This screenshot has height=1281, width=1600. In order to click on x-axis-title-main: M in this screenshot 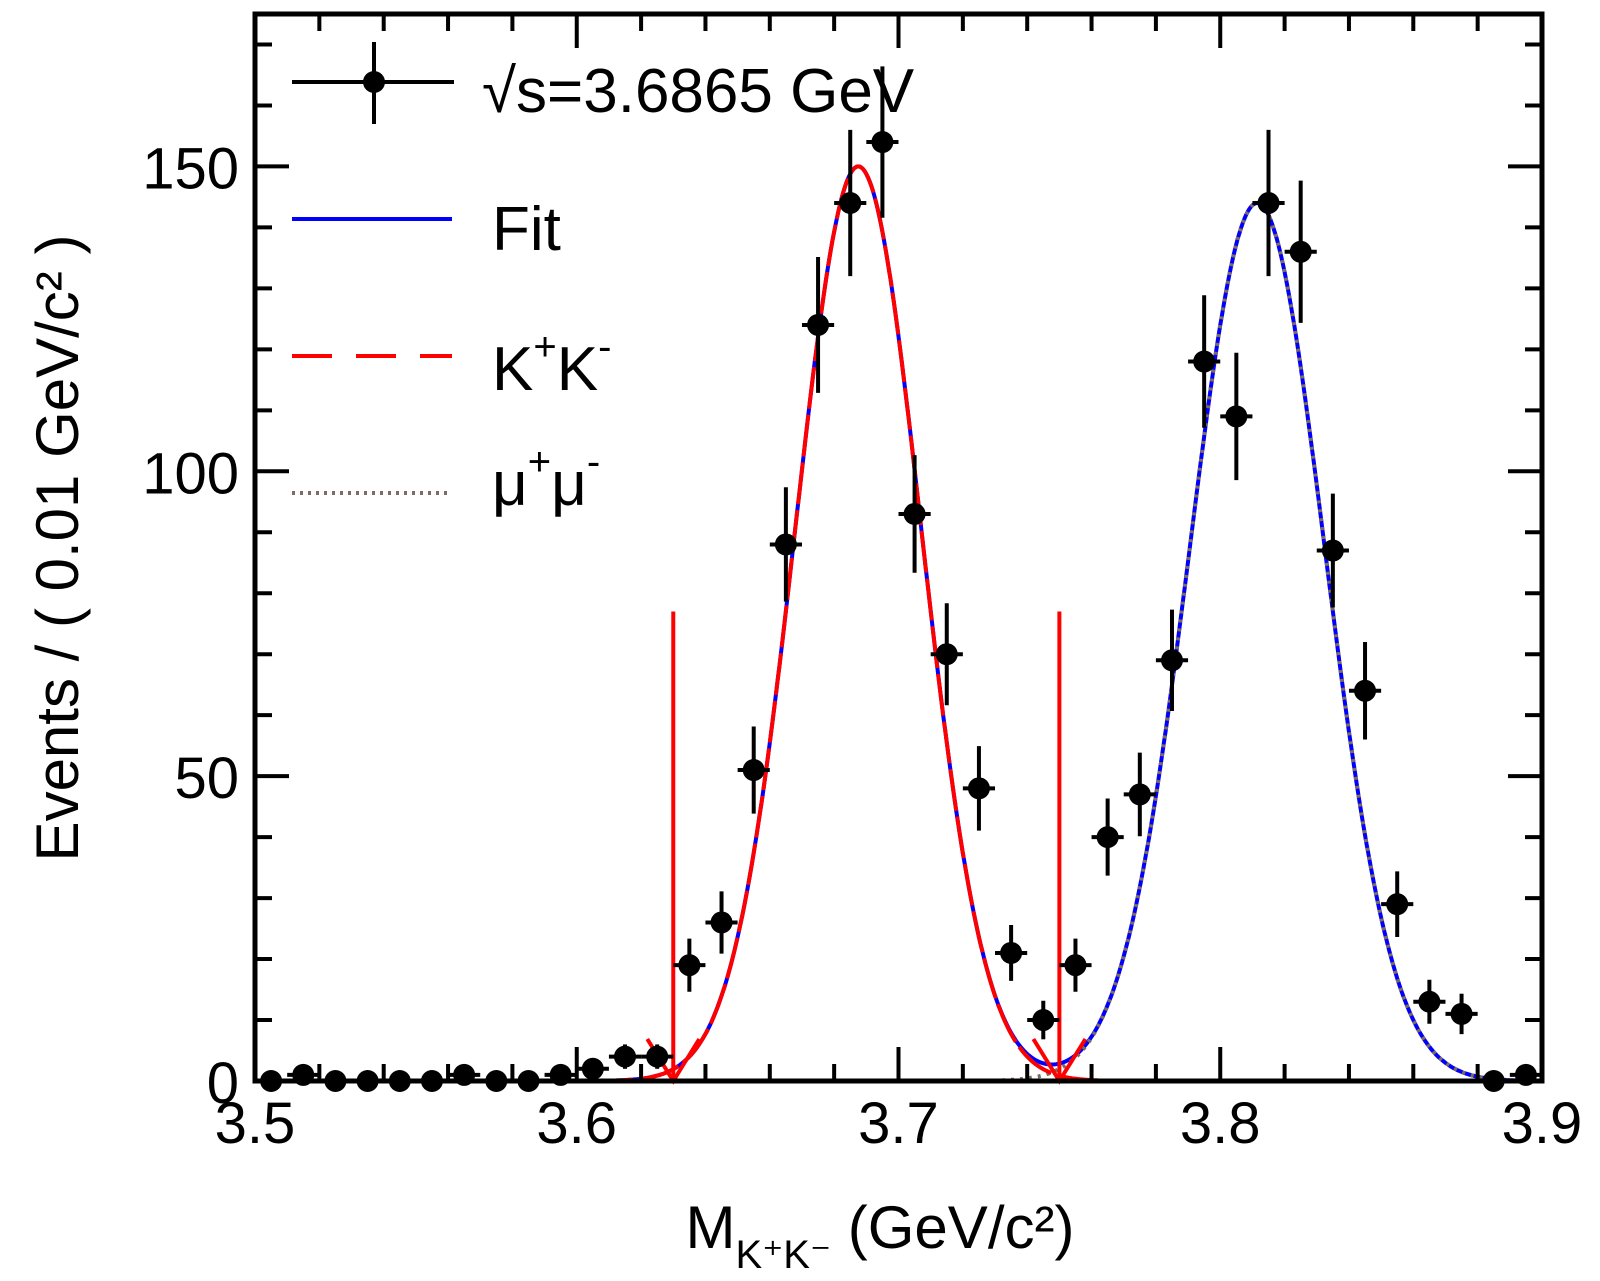, I will do `click(711, 1227)`.